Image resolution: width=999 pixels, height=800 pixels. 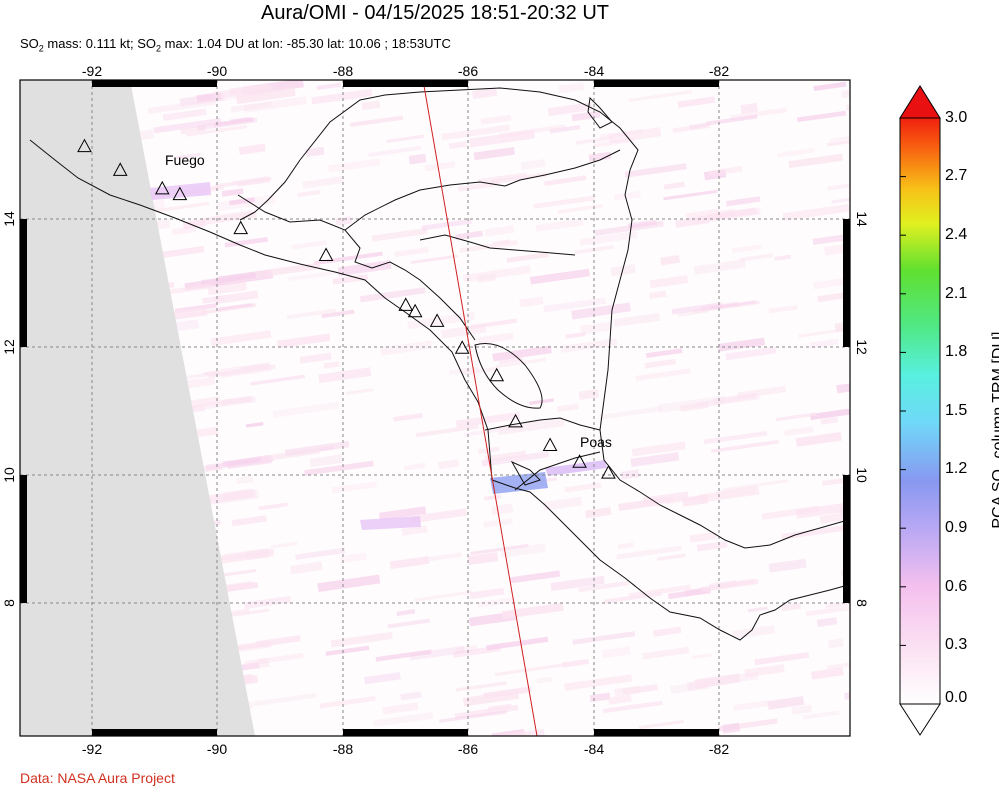 I want to click on volcano-label-poas: Poas, so click(x=596, y=442).